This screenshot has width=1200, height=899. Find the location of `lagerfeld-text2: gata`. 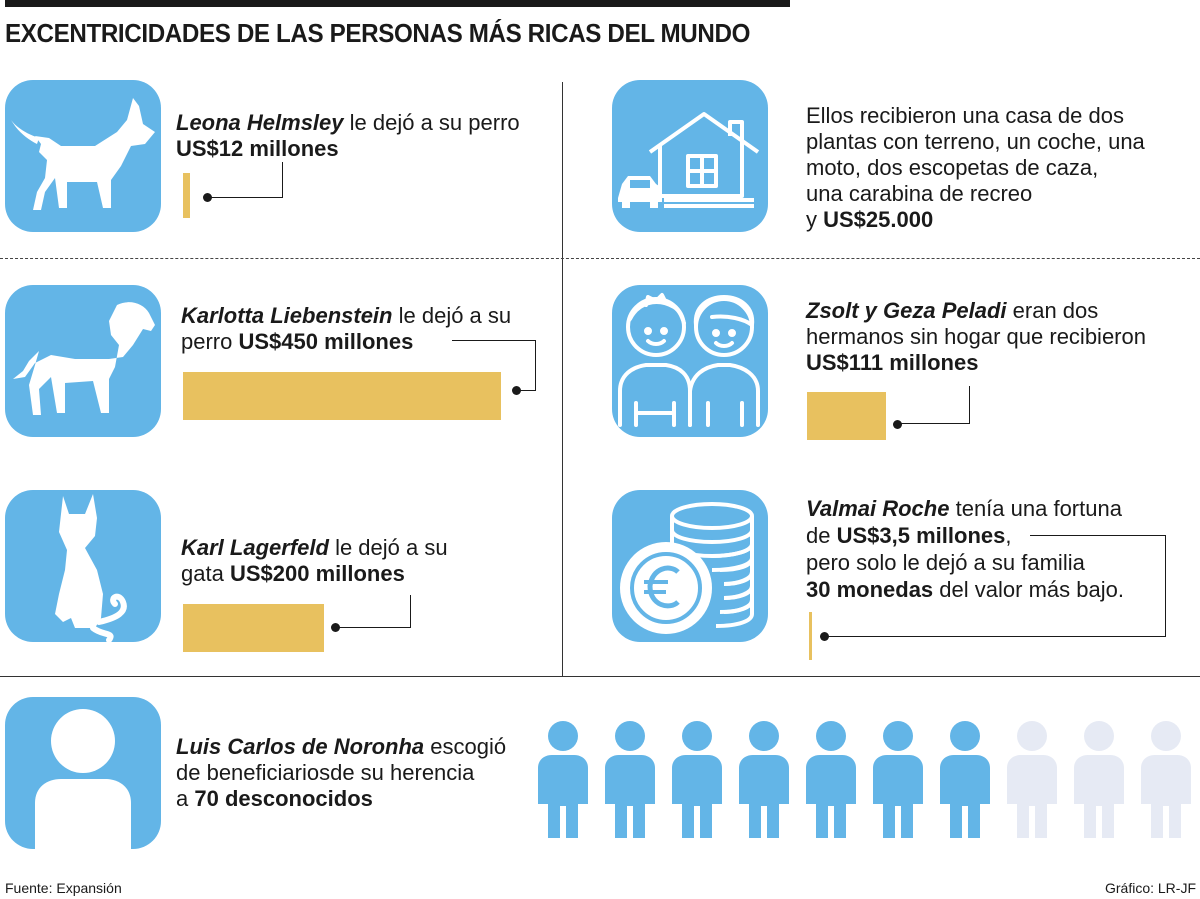

lagerfeld-text2: gata is located at coordinates (202, 573).